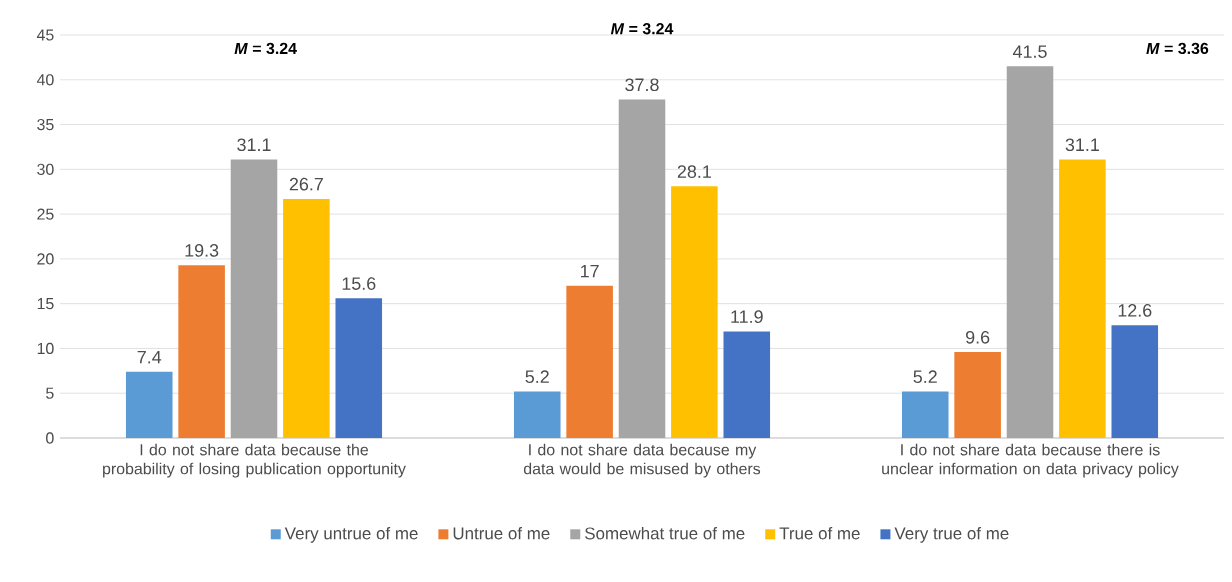 The width and height of the screenshot is (1232, 582). What do you see at coordinates (45, 304) in the screenshot?
I see `y-tick-label: 15` at bounding box center [45, 304].